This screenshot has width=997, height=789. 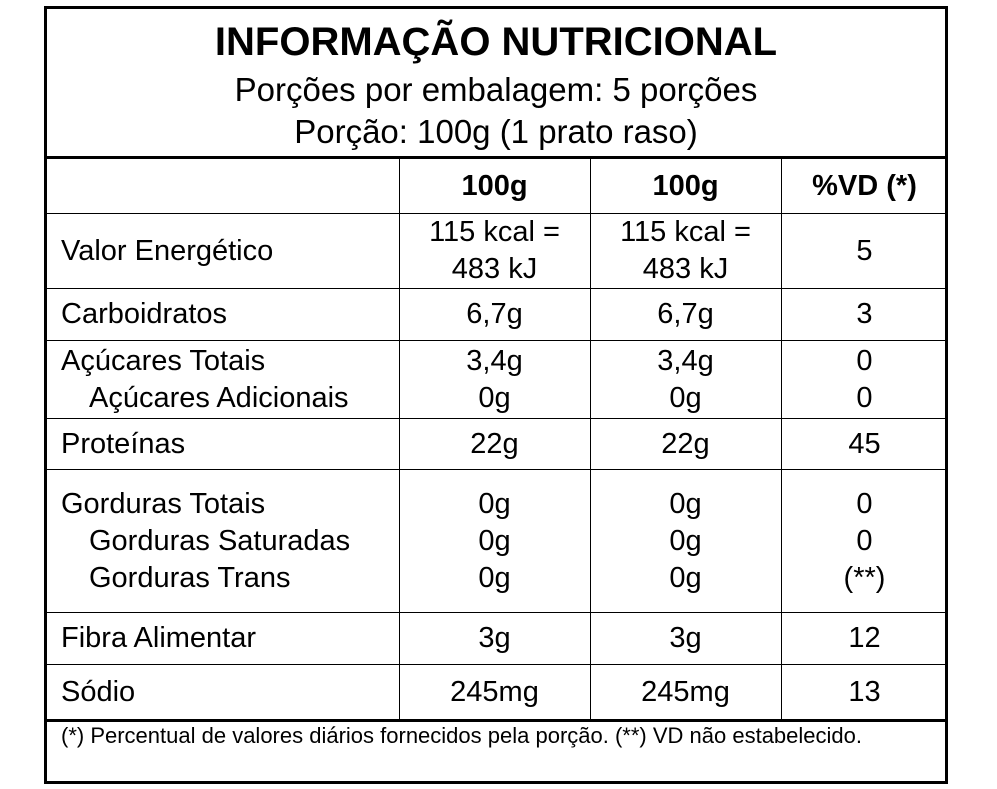 What do you see at coordinates (190, 577) in the screenshot?
I see `row-name-trans-fat: Gorduras Trans` at bounding box center [190, 577].